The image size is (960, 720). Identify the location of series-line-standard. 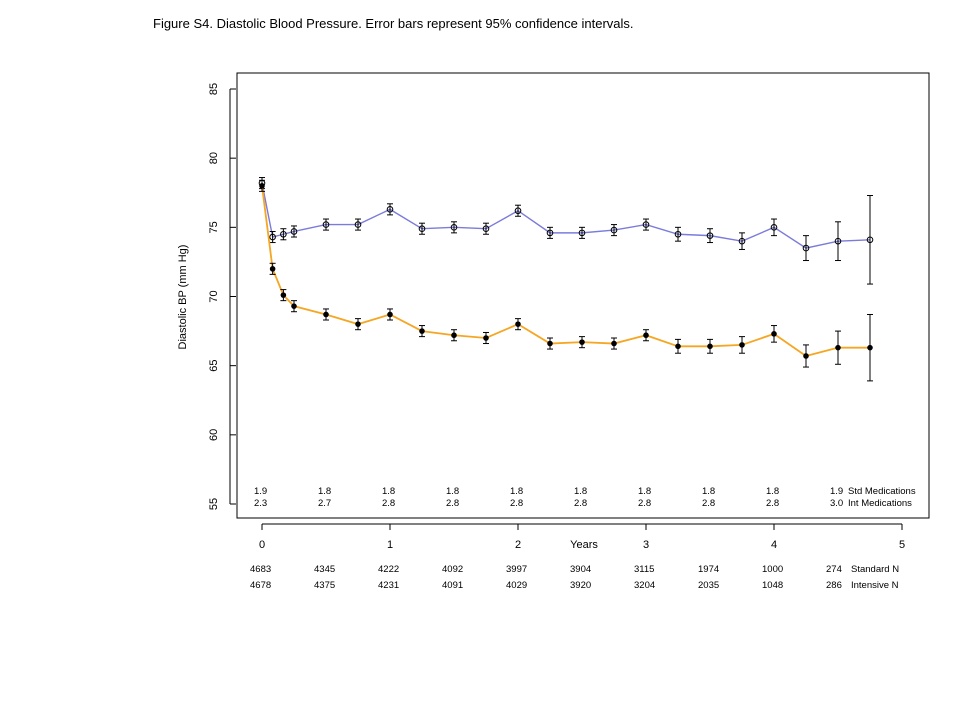
(566, 215).